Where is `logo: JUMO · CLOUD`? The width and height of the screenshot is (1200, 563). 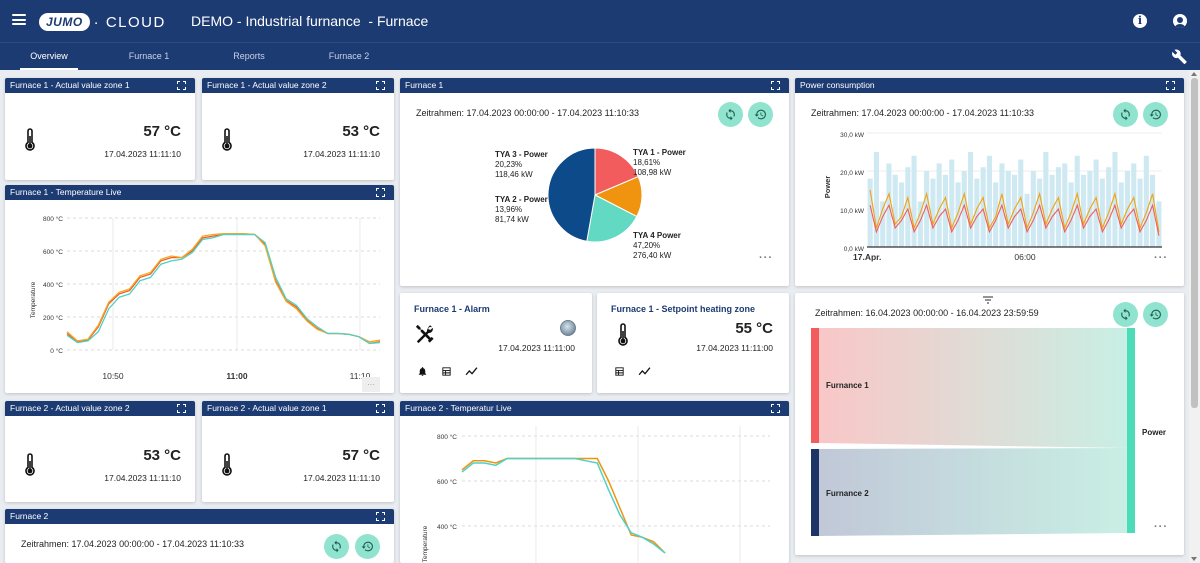 logo: JUMO · CLOUD is located at coordinates (102, 22).